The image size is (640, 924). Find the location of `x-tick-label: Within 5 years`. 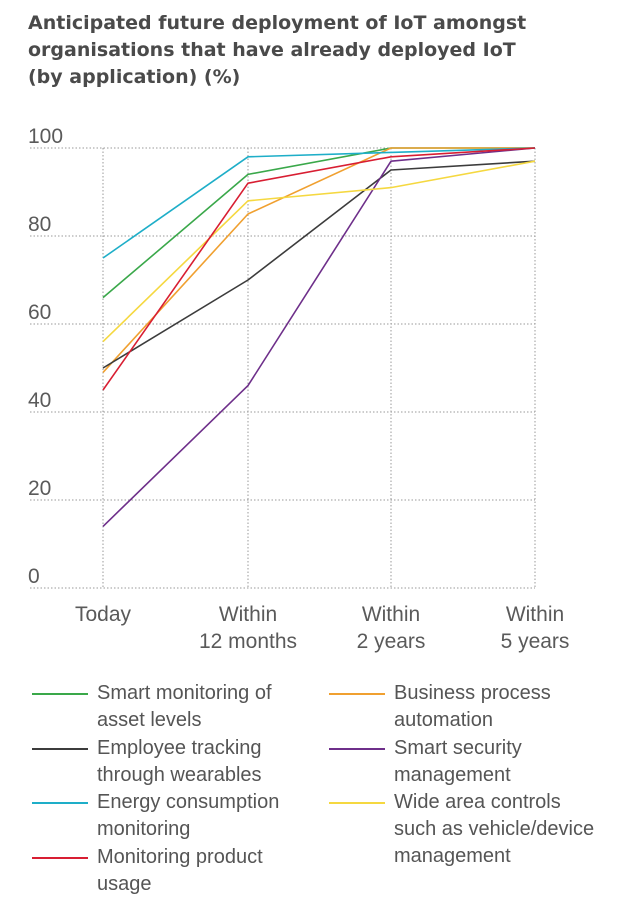

x-tick-label: Within 5 years is located at coordinates (535, 628).